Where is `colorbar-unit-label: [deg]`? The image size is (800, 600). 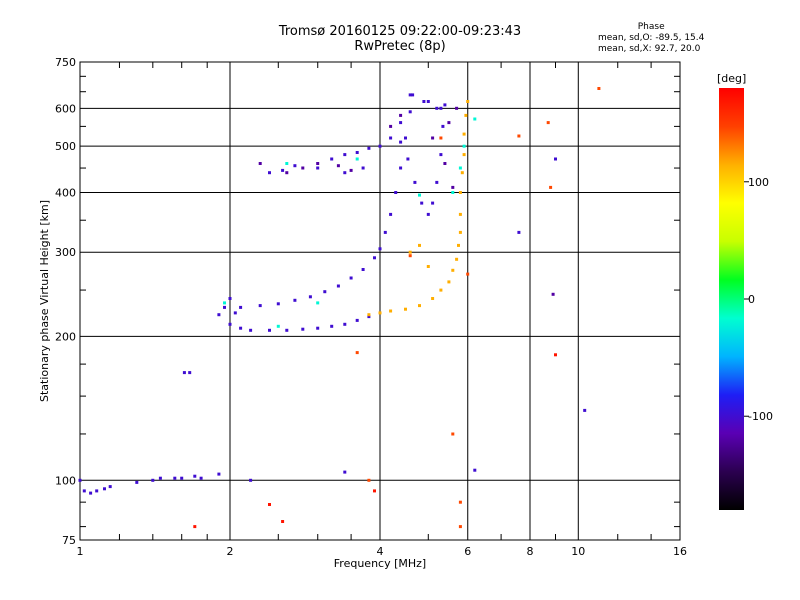 colorbar-unit-label: [deg] is located at coordinates (731, 78).